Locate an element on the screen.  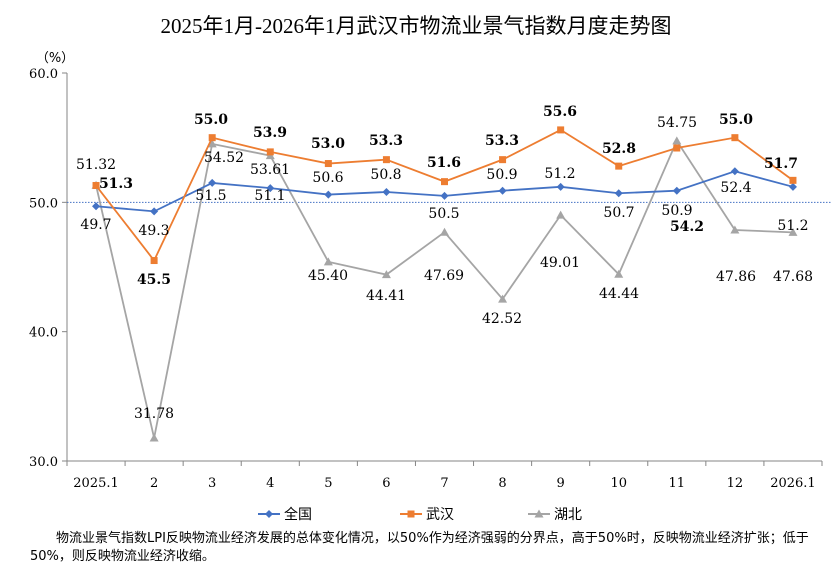
x-tick-label: 11 is located at coordinates (677, 483).